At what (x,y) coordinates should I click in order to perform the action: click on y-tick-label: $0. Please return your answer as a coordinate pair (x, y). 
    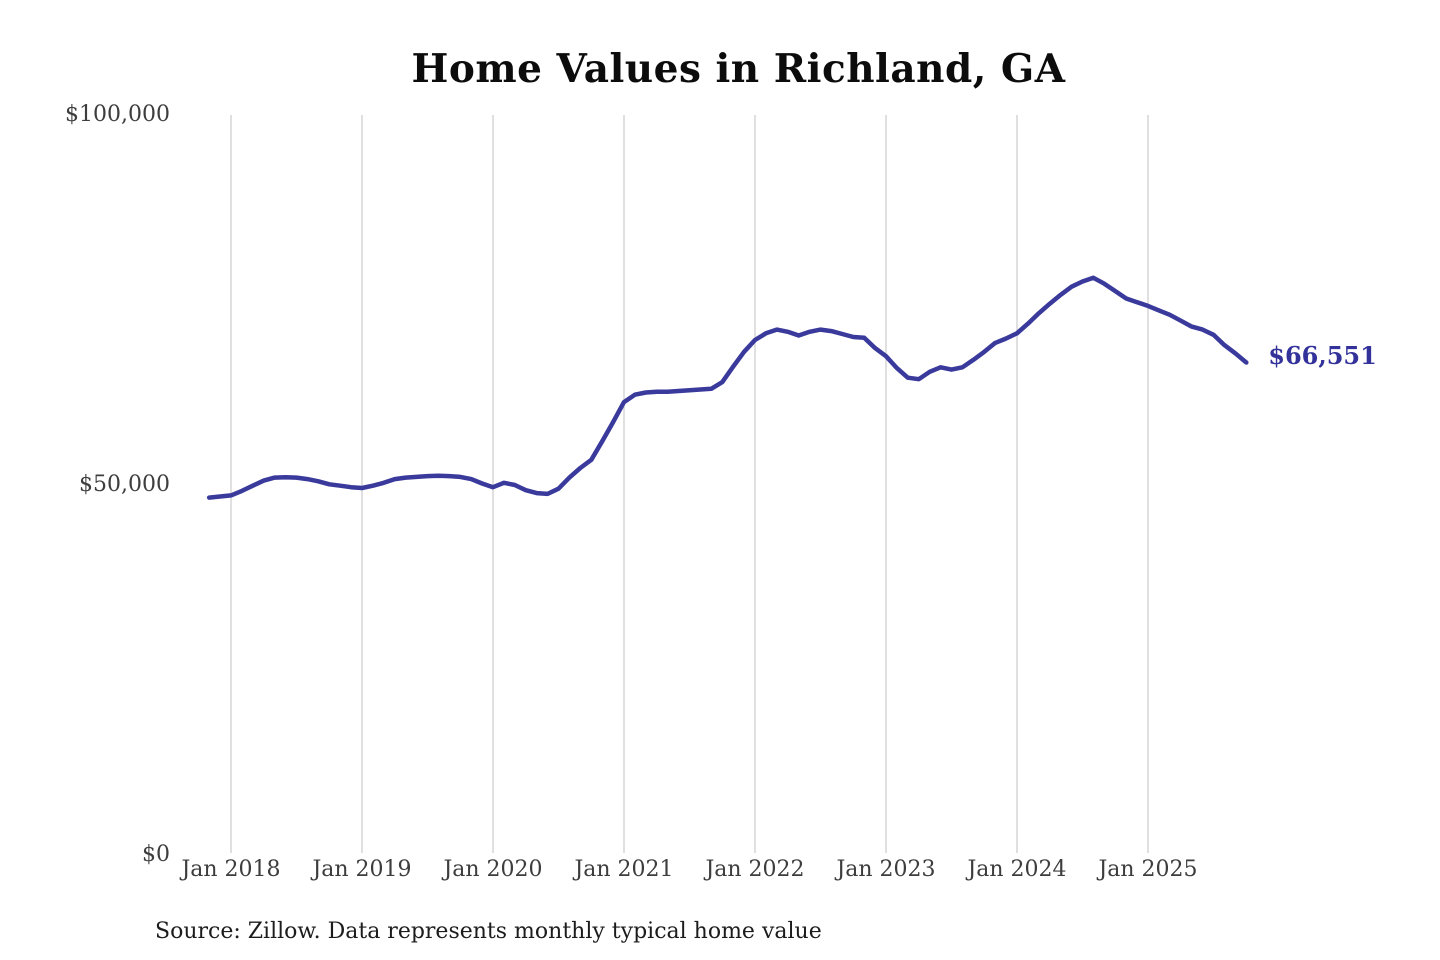
    Looking at the image, I should click on (156, 854).